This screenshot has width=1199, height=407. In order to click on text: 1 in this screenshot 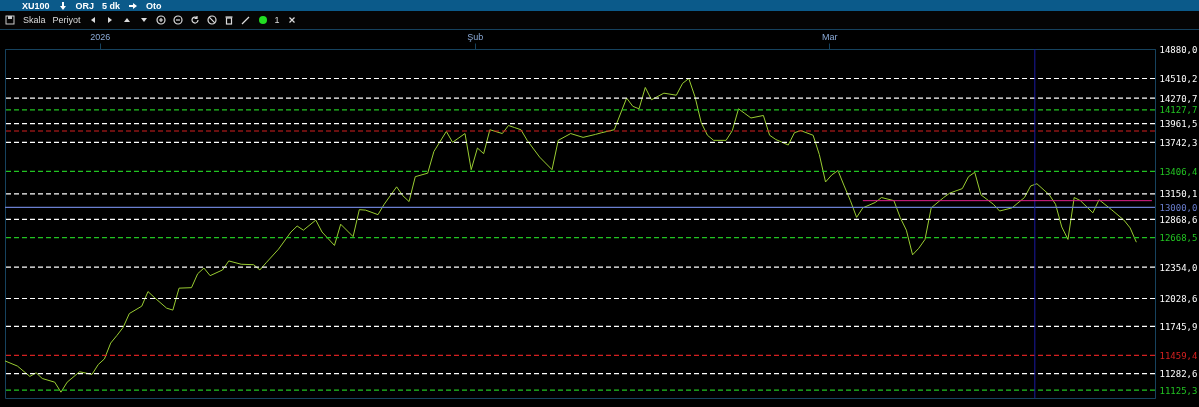, I will do `click(277, 20)`.